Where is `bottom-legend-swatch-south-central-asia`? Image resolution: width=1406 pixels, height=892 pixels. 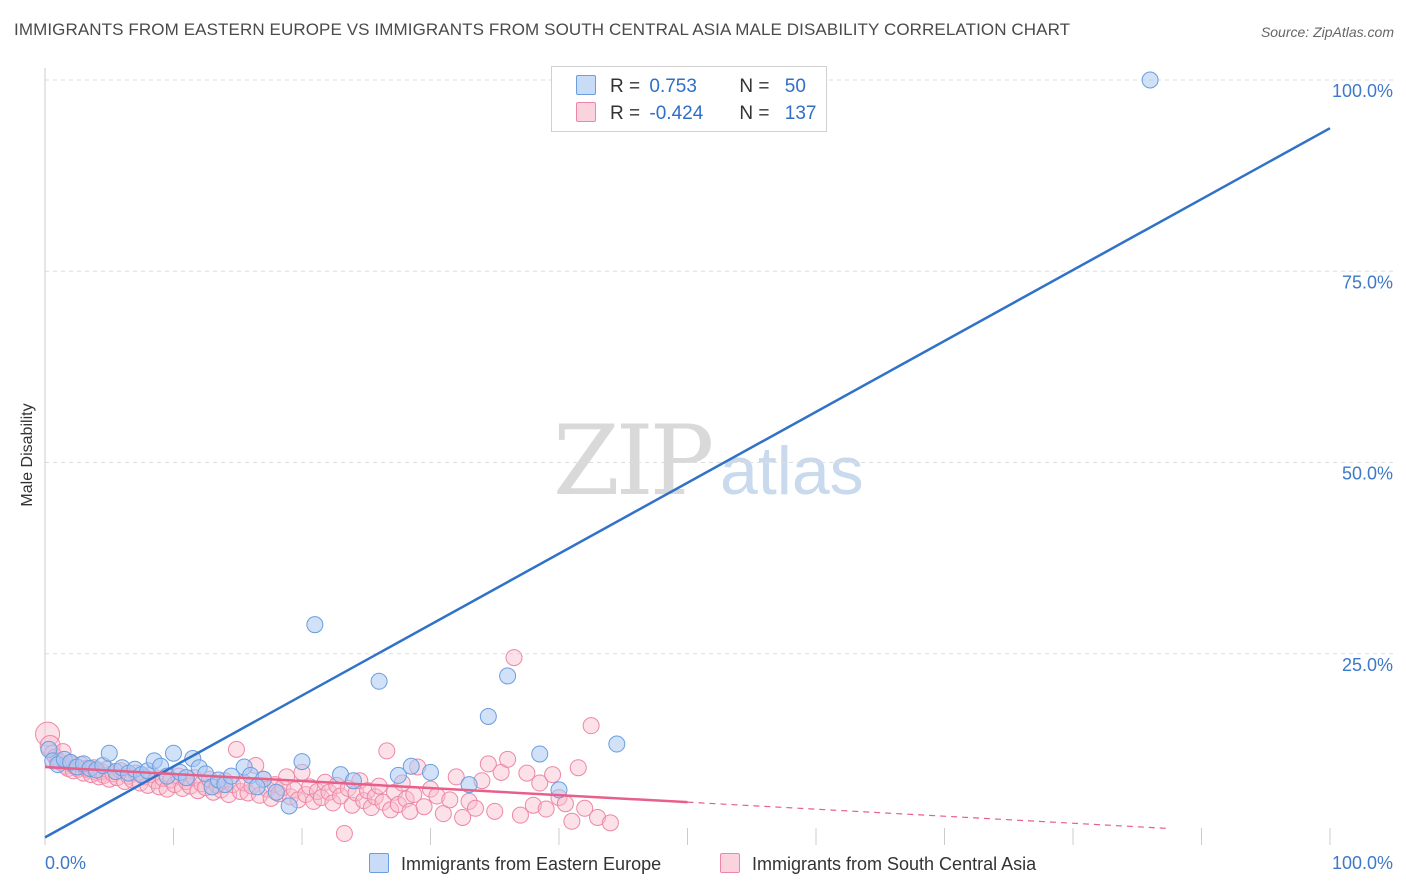
bottom-legend-swatch-south-central-asia is located at coordinates (730, 863).